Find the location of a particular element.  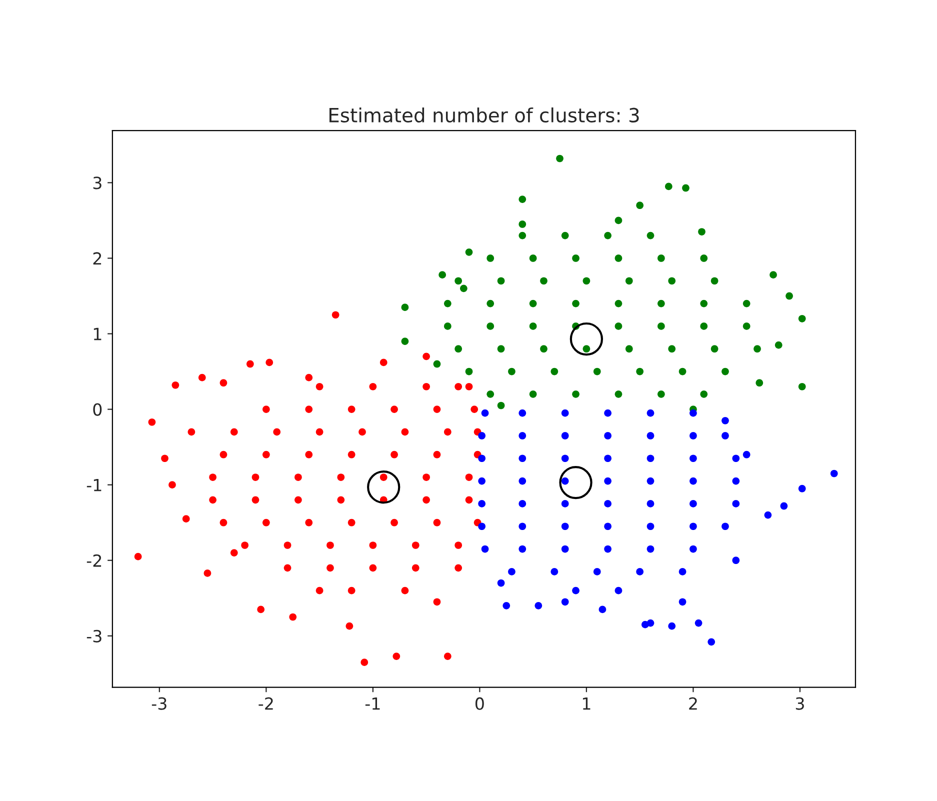

y-tick-label: 3 is located at coordinates (97, 183).